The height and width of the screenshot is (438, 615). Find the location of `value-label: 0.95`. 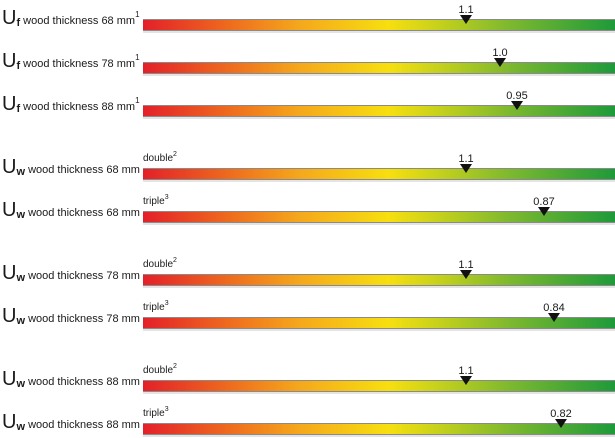

value-label: 0.95 is located at coordinates (517, 96).